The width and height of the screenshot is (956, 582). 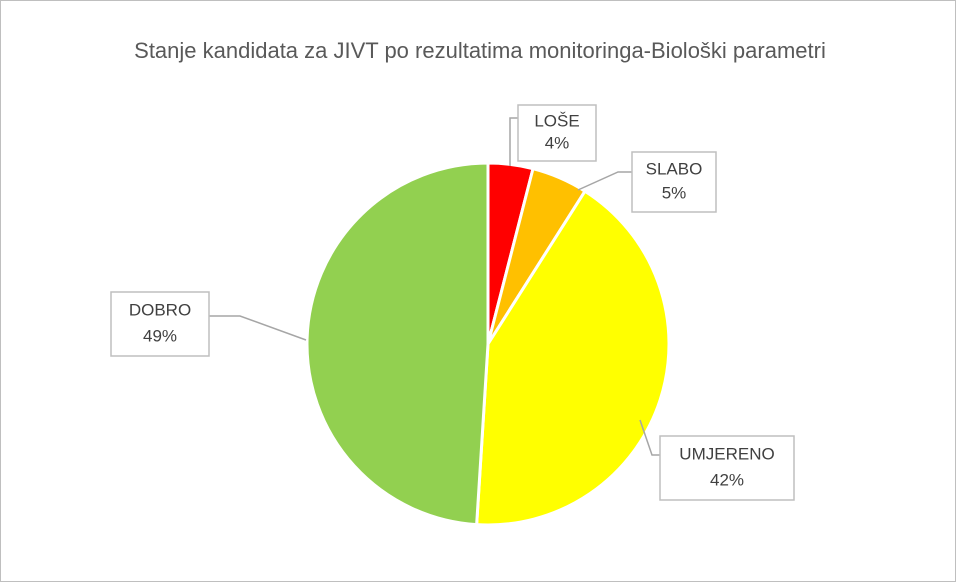 I want to click on category-label: DOBRO, so click(x=160, y=310).